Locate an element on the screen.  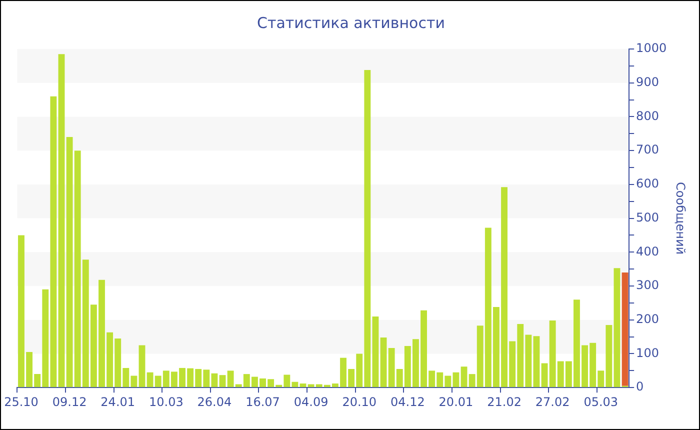
x-tick-label: 04.12 is located at coordinates (407, 401).